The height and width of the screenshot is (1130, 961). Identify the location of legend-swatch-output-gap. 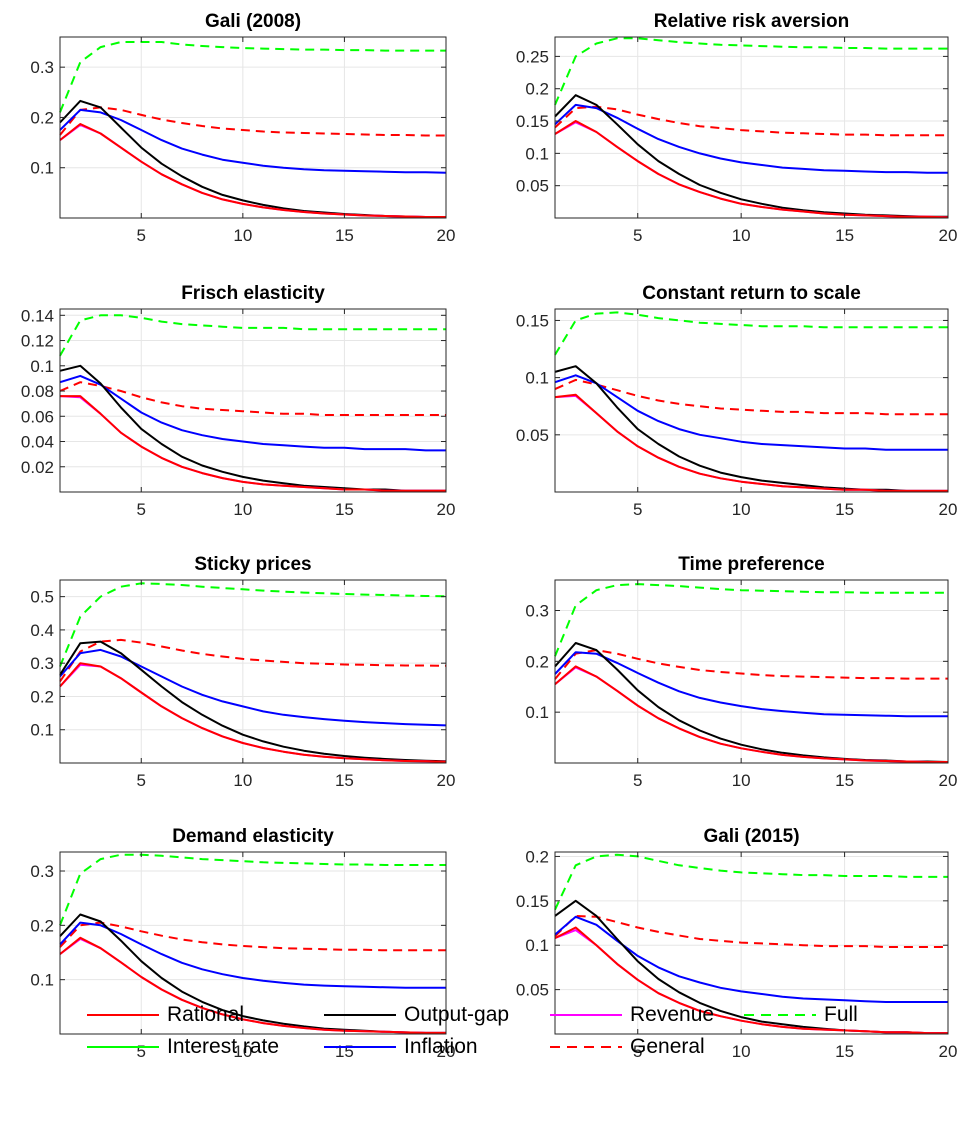
(360, 1015).